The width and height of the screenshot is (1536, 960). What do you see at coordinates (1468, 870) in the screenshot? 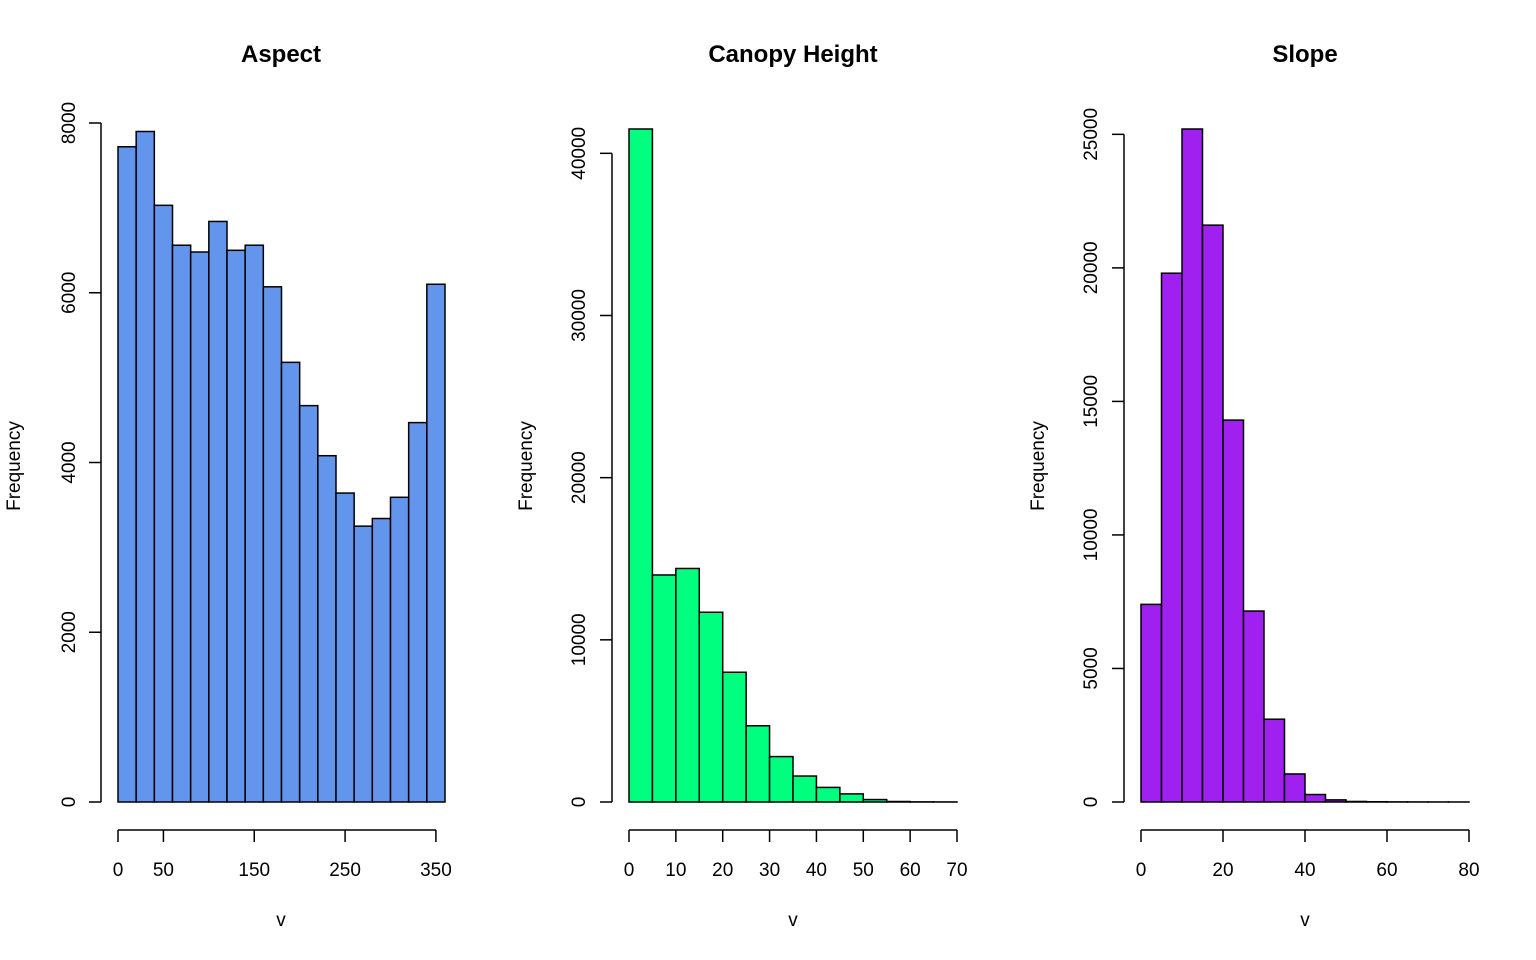
I see `x-tick-label: 80` at bounding box center [1468, 870].